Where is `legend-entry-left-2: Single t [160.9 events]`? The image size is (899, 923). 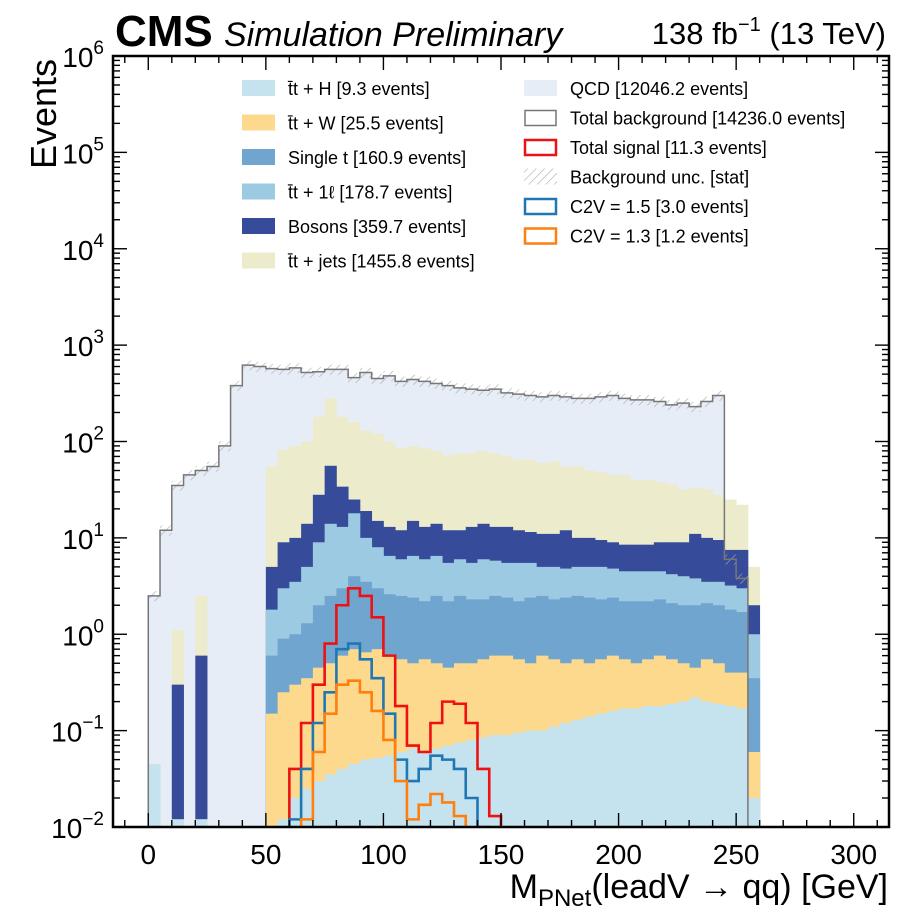 legend-entry-left-2: Single t [160.9 events] is located at coordinates (354, 158).